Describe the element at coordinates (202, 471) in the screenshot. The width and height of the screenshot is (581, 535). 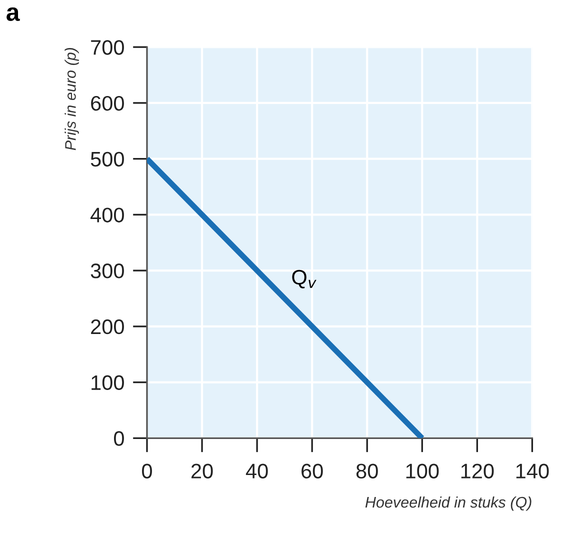
I see `x-tick-label: 20` at that location.